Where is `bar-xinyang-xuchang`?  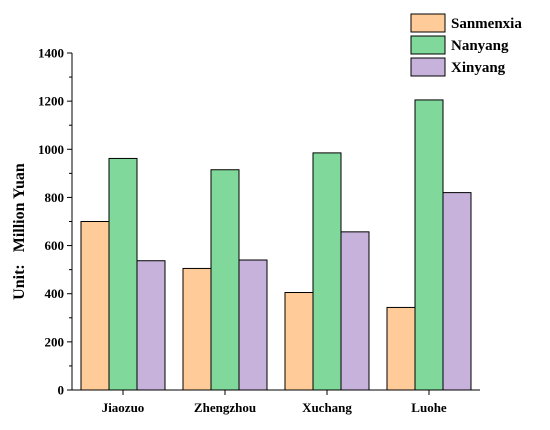
bar-xinyang-xuchang is located at coordinates (355, 311).